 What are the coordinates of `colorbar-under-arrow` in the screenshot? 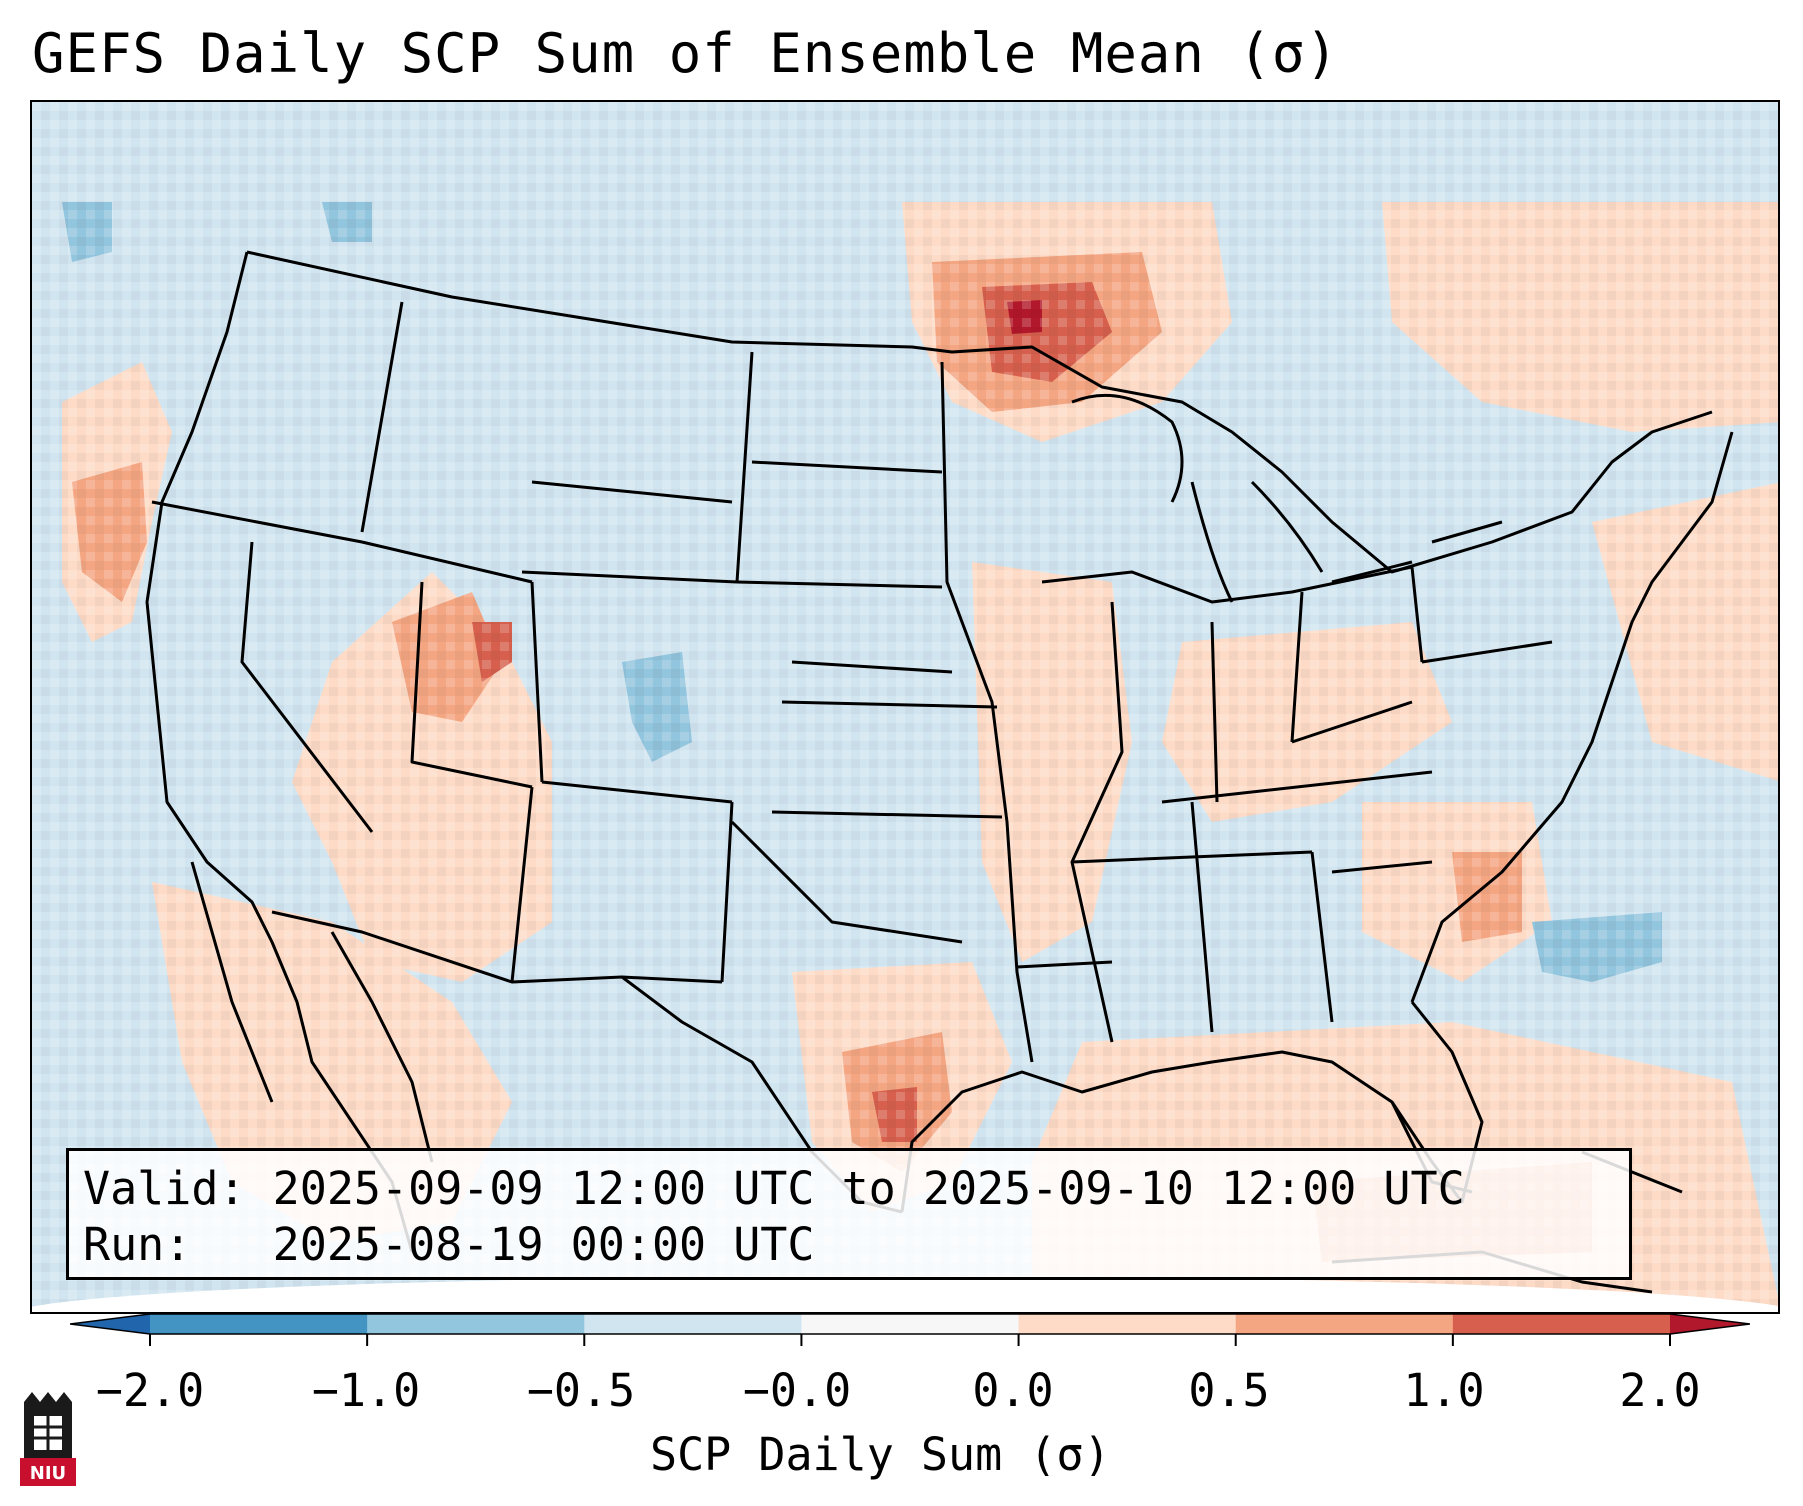 It's located at (110, 1324).